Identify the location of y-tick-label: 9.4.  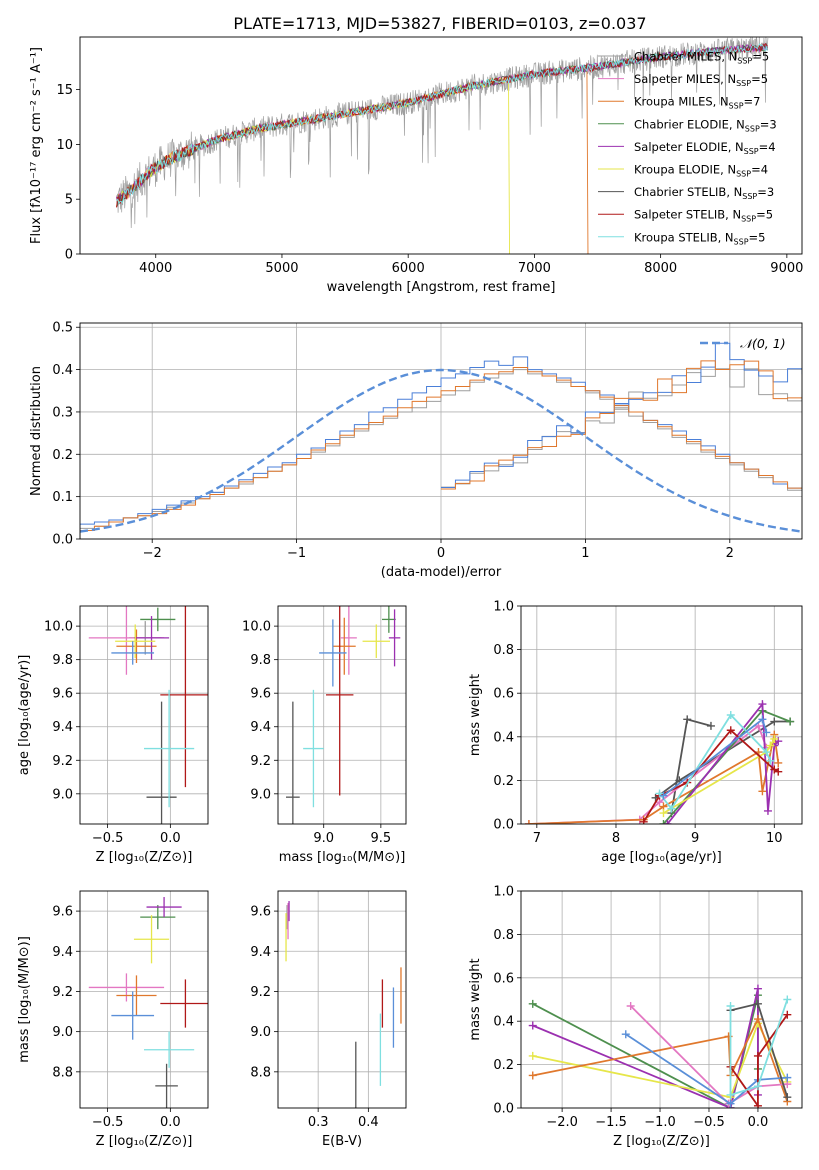
(62, 952).